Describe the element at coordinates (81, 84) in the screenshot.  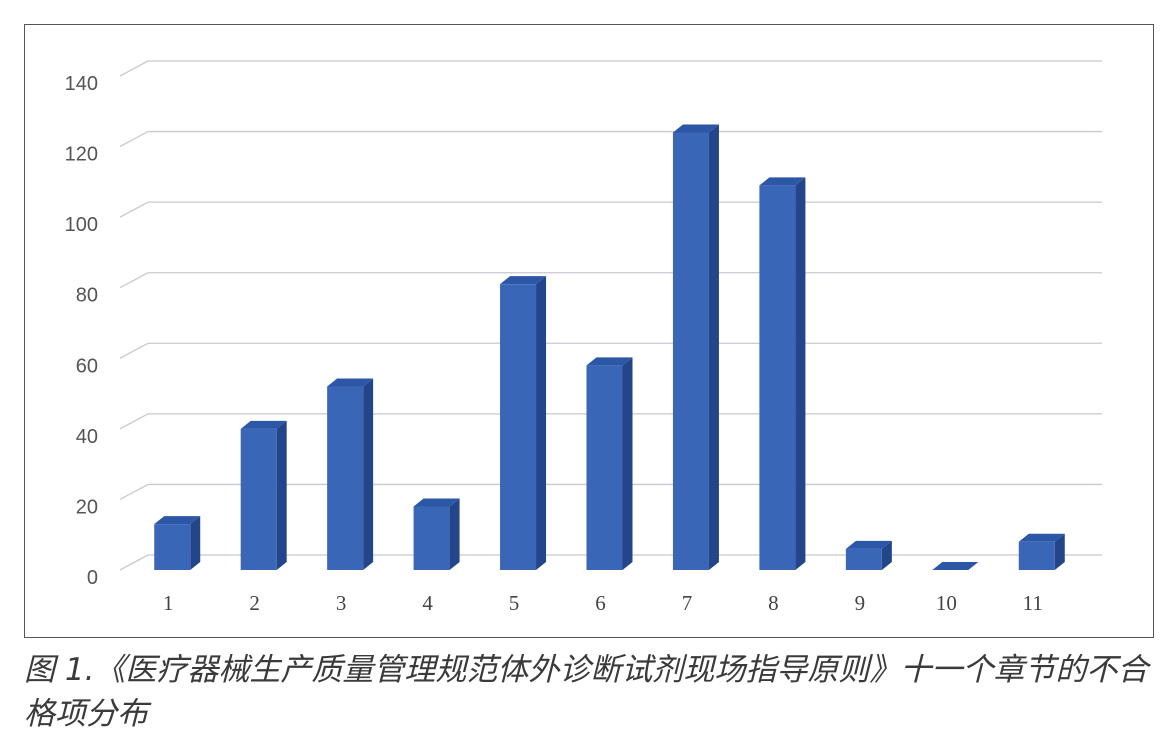
I see `y-tick-label: 140` at that location.